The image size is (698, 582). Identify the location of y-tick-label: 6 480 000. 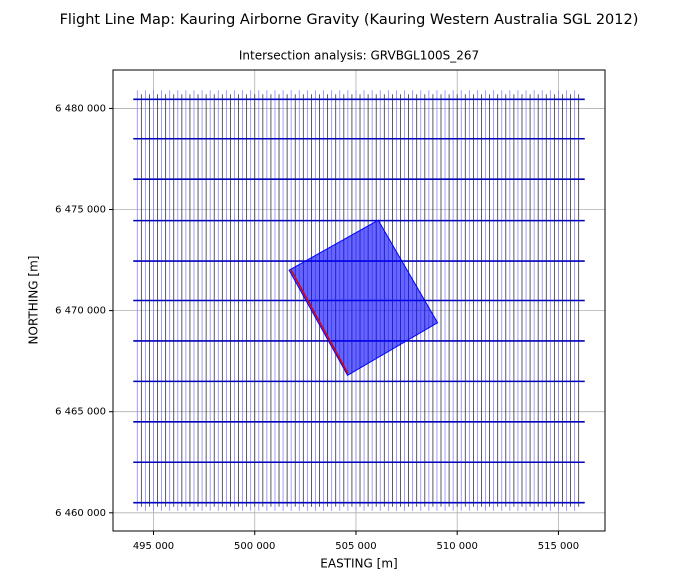
(80, 108).